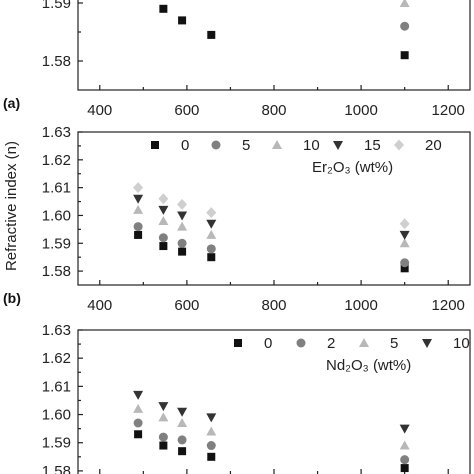 This screenshot has width=474, height=474. Describe the element at coordinates (352, 167) in the screenshot. I see `legend-title: Er₂O₃ (wt%)` at that location.